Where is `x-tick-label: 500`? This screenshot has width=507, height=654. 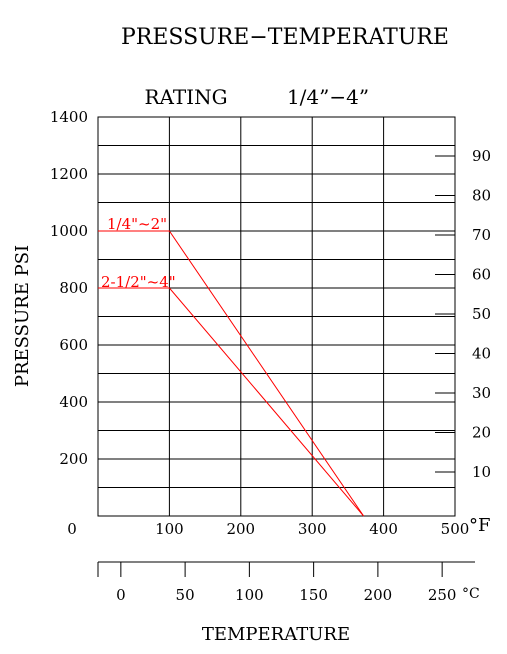 x-tick-label: 500 is located at coordinates (455, 529).